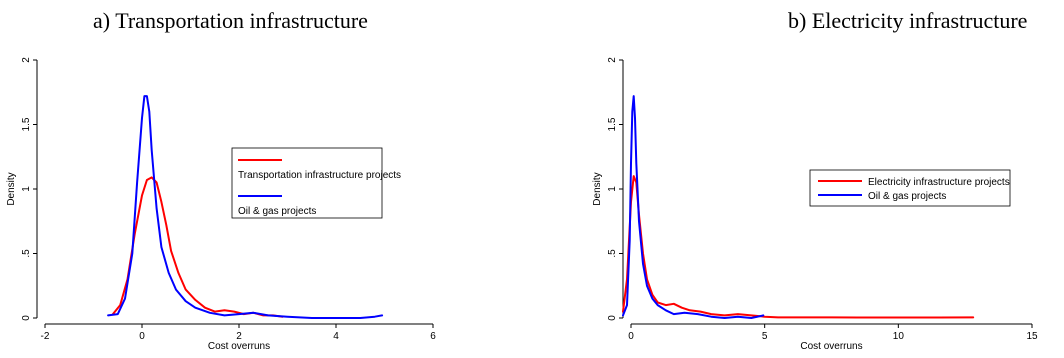  Describe the element at coordinates (239, 336) in the screenshot. I see `x-tick-label: 2` at that location.